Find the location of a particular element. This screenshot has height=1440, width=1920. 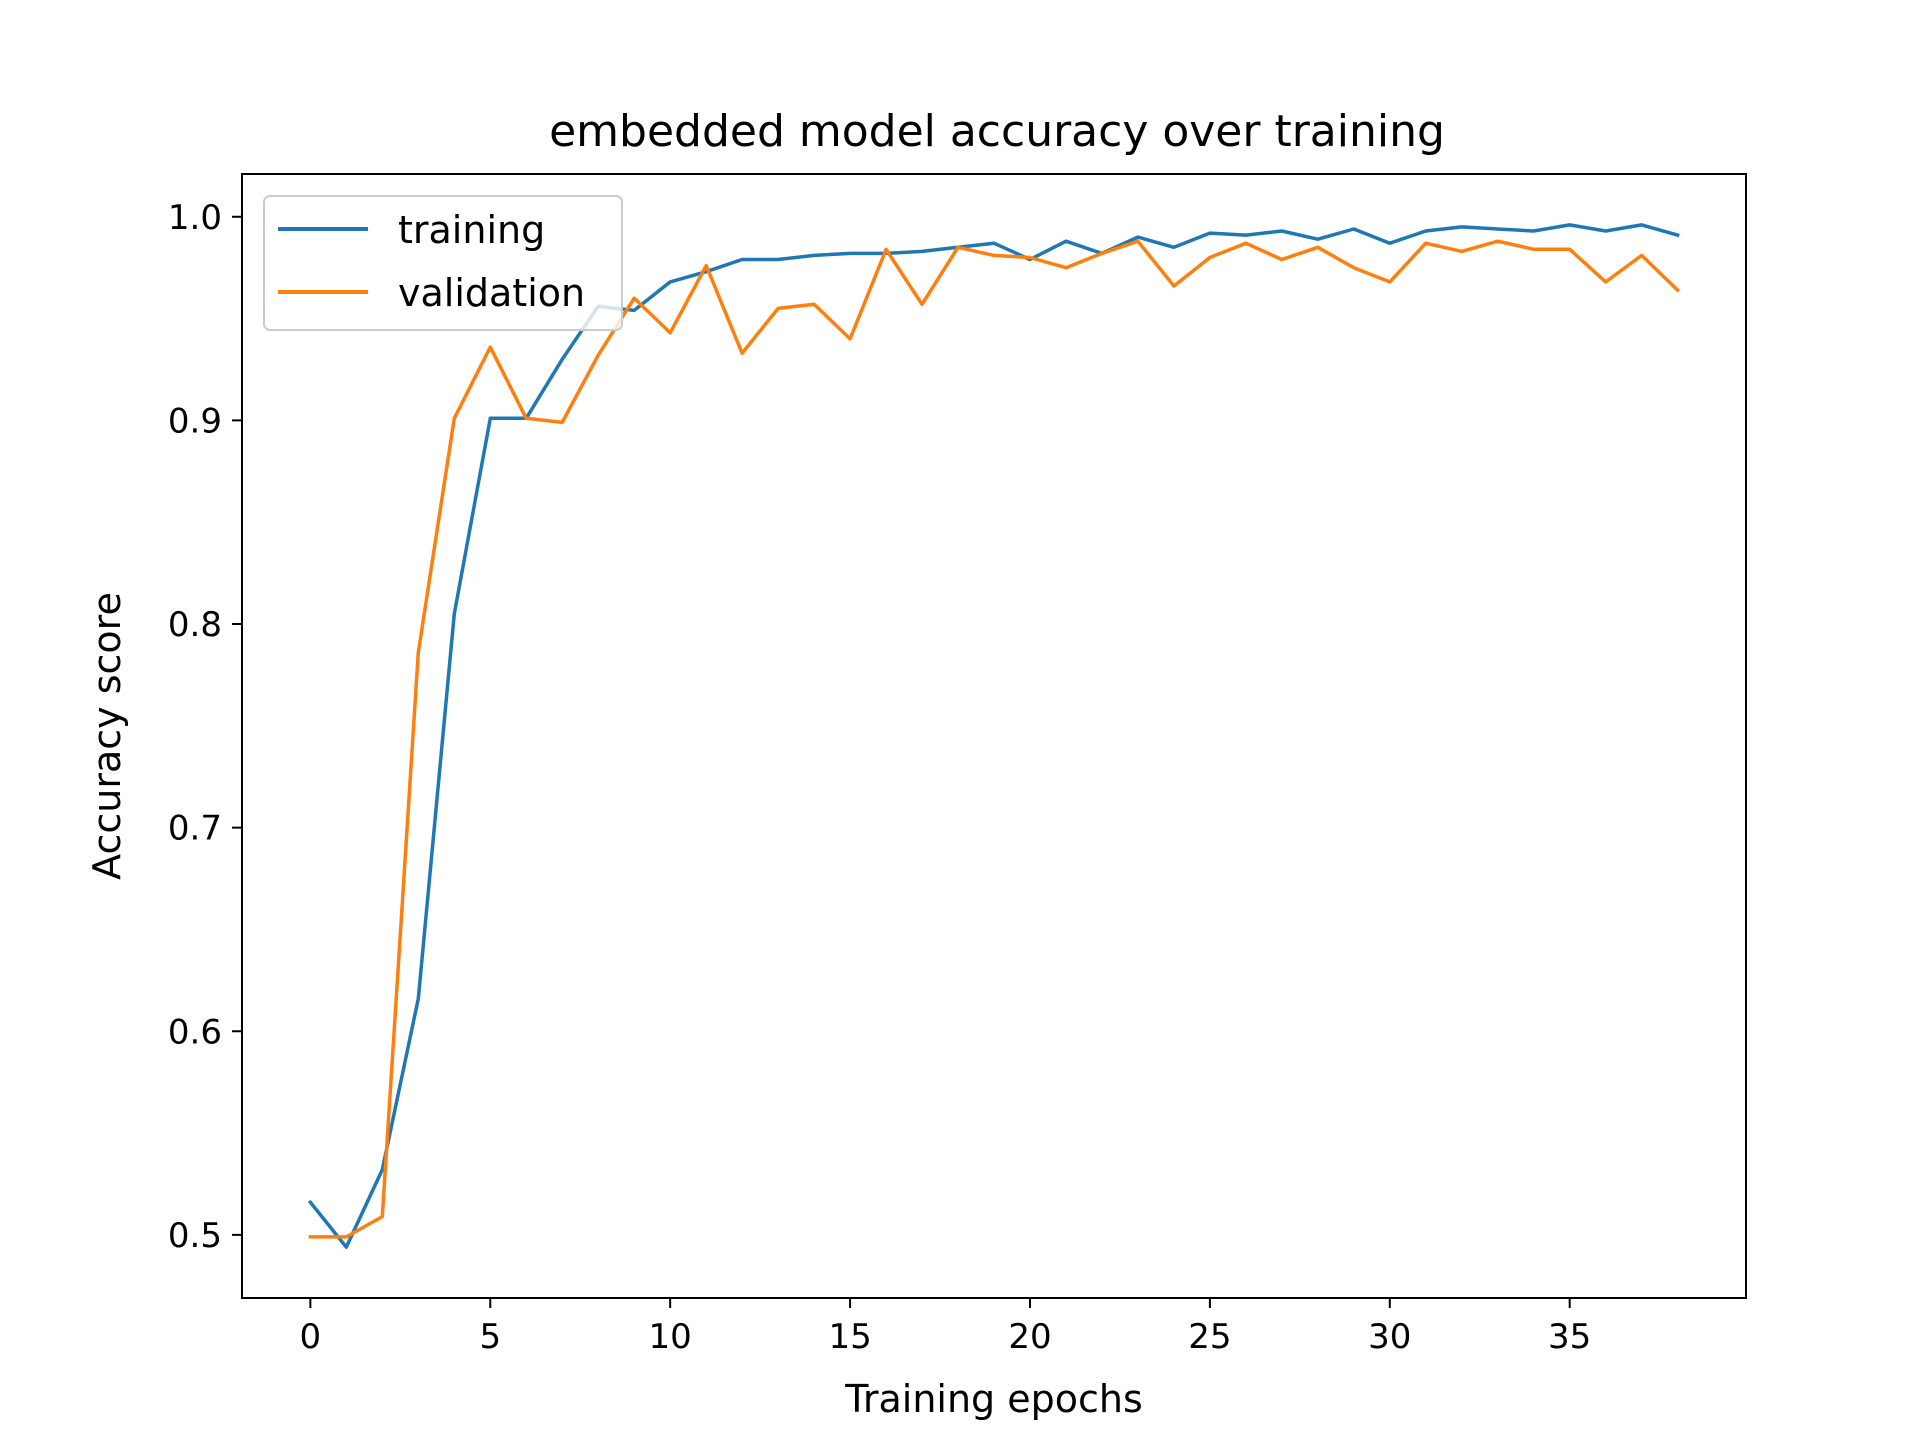

x-tick-label: 10 is located at coordinates (670, 1337).